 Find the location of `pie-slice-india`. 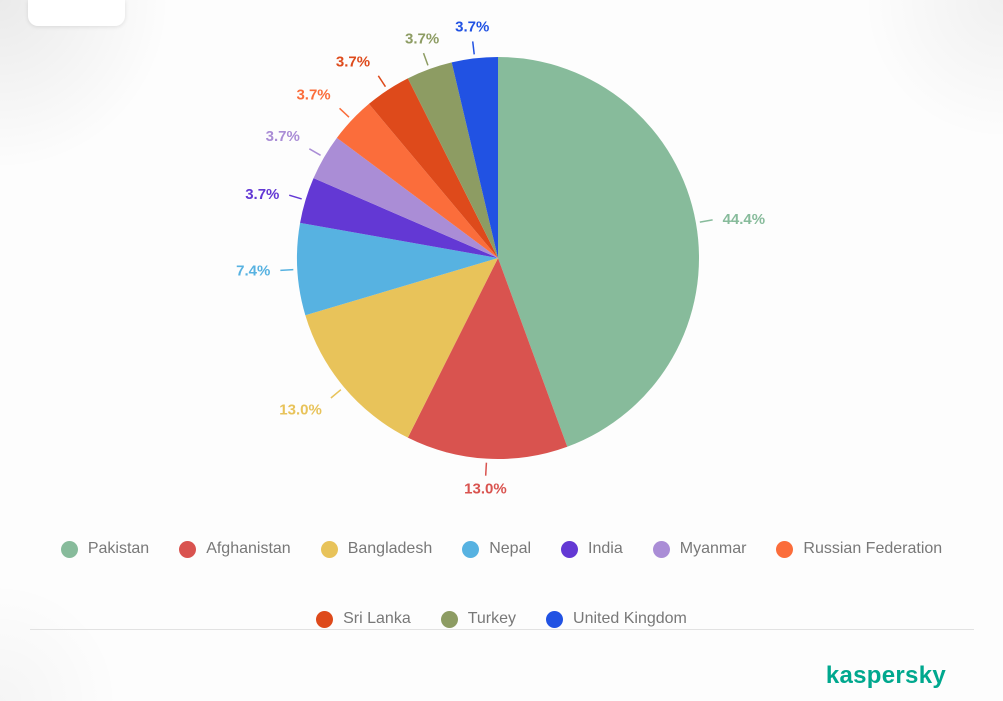

pie-slice-india is located at coordinates (399, 218).